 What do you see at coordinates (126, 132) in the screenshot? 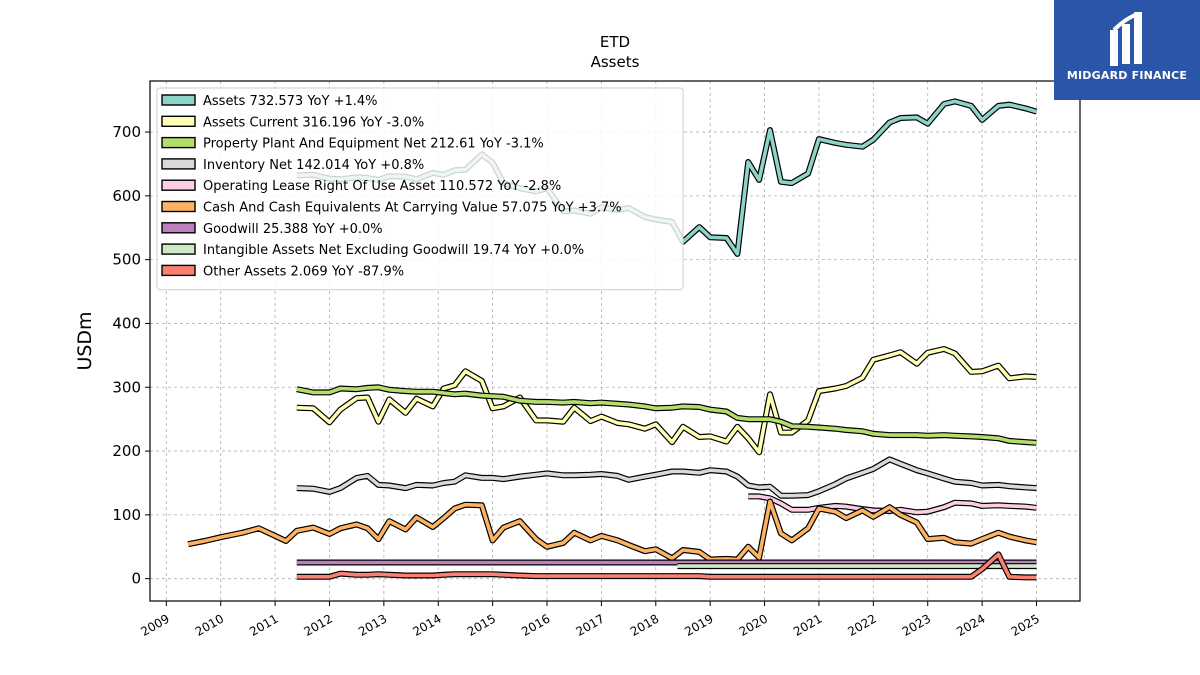
I see `y-tick-label: 700` at bounding box center [126, 132].